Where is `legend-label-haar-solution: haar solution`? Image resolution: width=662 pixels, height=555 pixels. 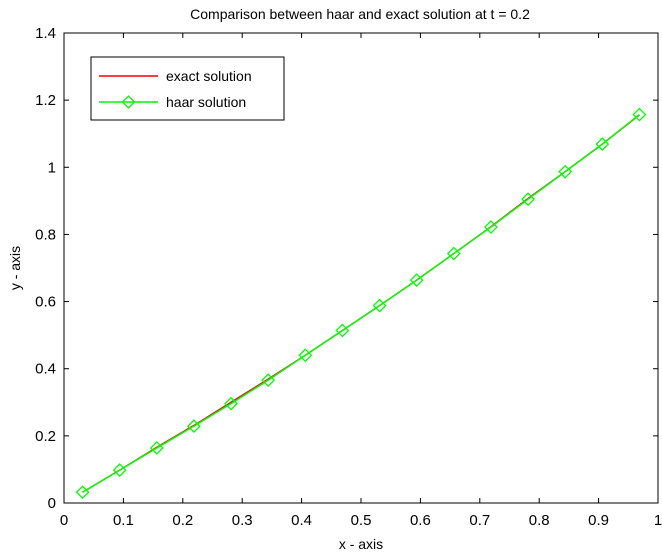 legend-label-haar-solution: haar solution is located at coordinates (206, 102).